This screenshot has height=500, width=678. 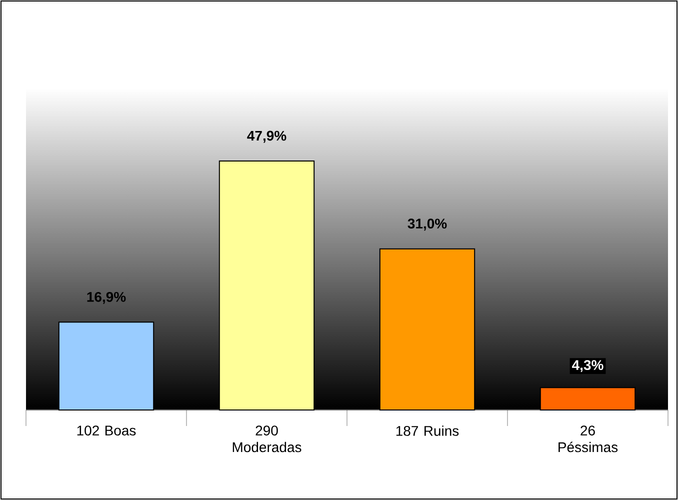 I want to click on x-tick-label: 102 Boas, so click(x=106, y=431).